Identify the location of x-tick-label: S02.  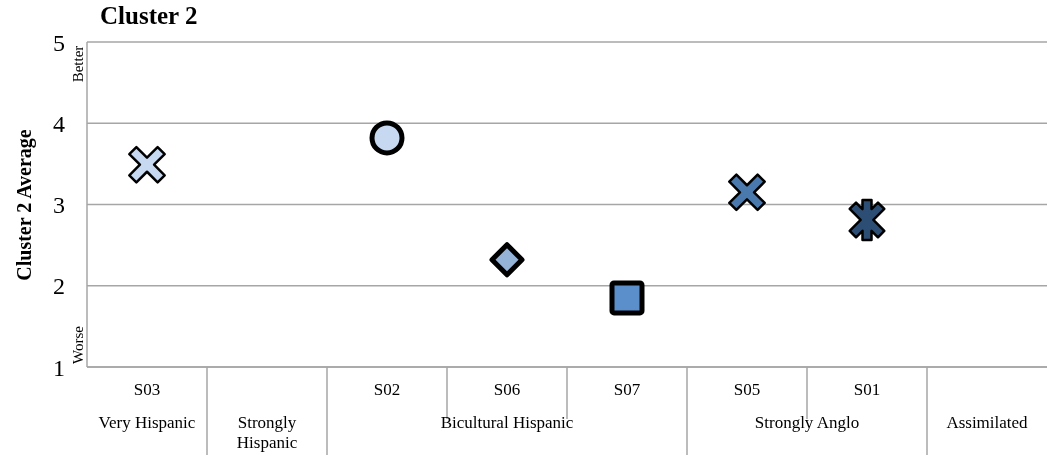
(387, 390).